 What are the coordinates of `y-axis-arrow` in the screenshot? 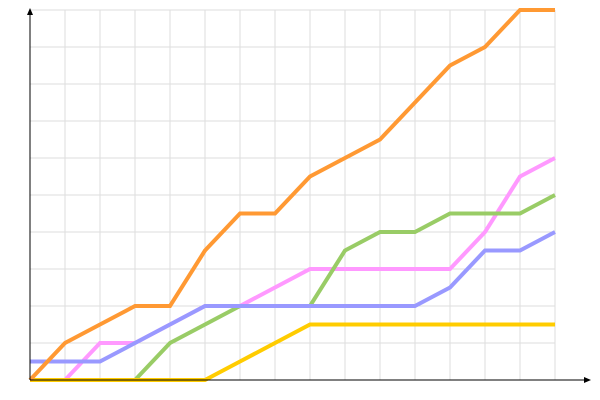 It's located at (30, 11).